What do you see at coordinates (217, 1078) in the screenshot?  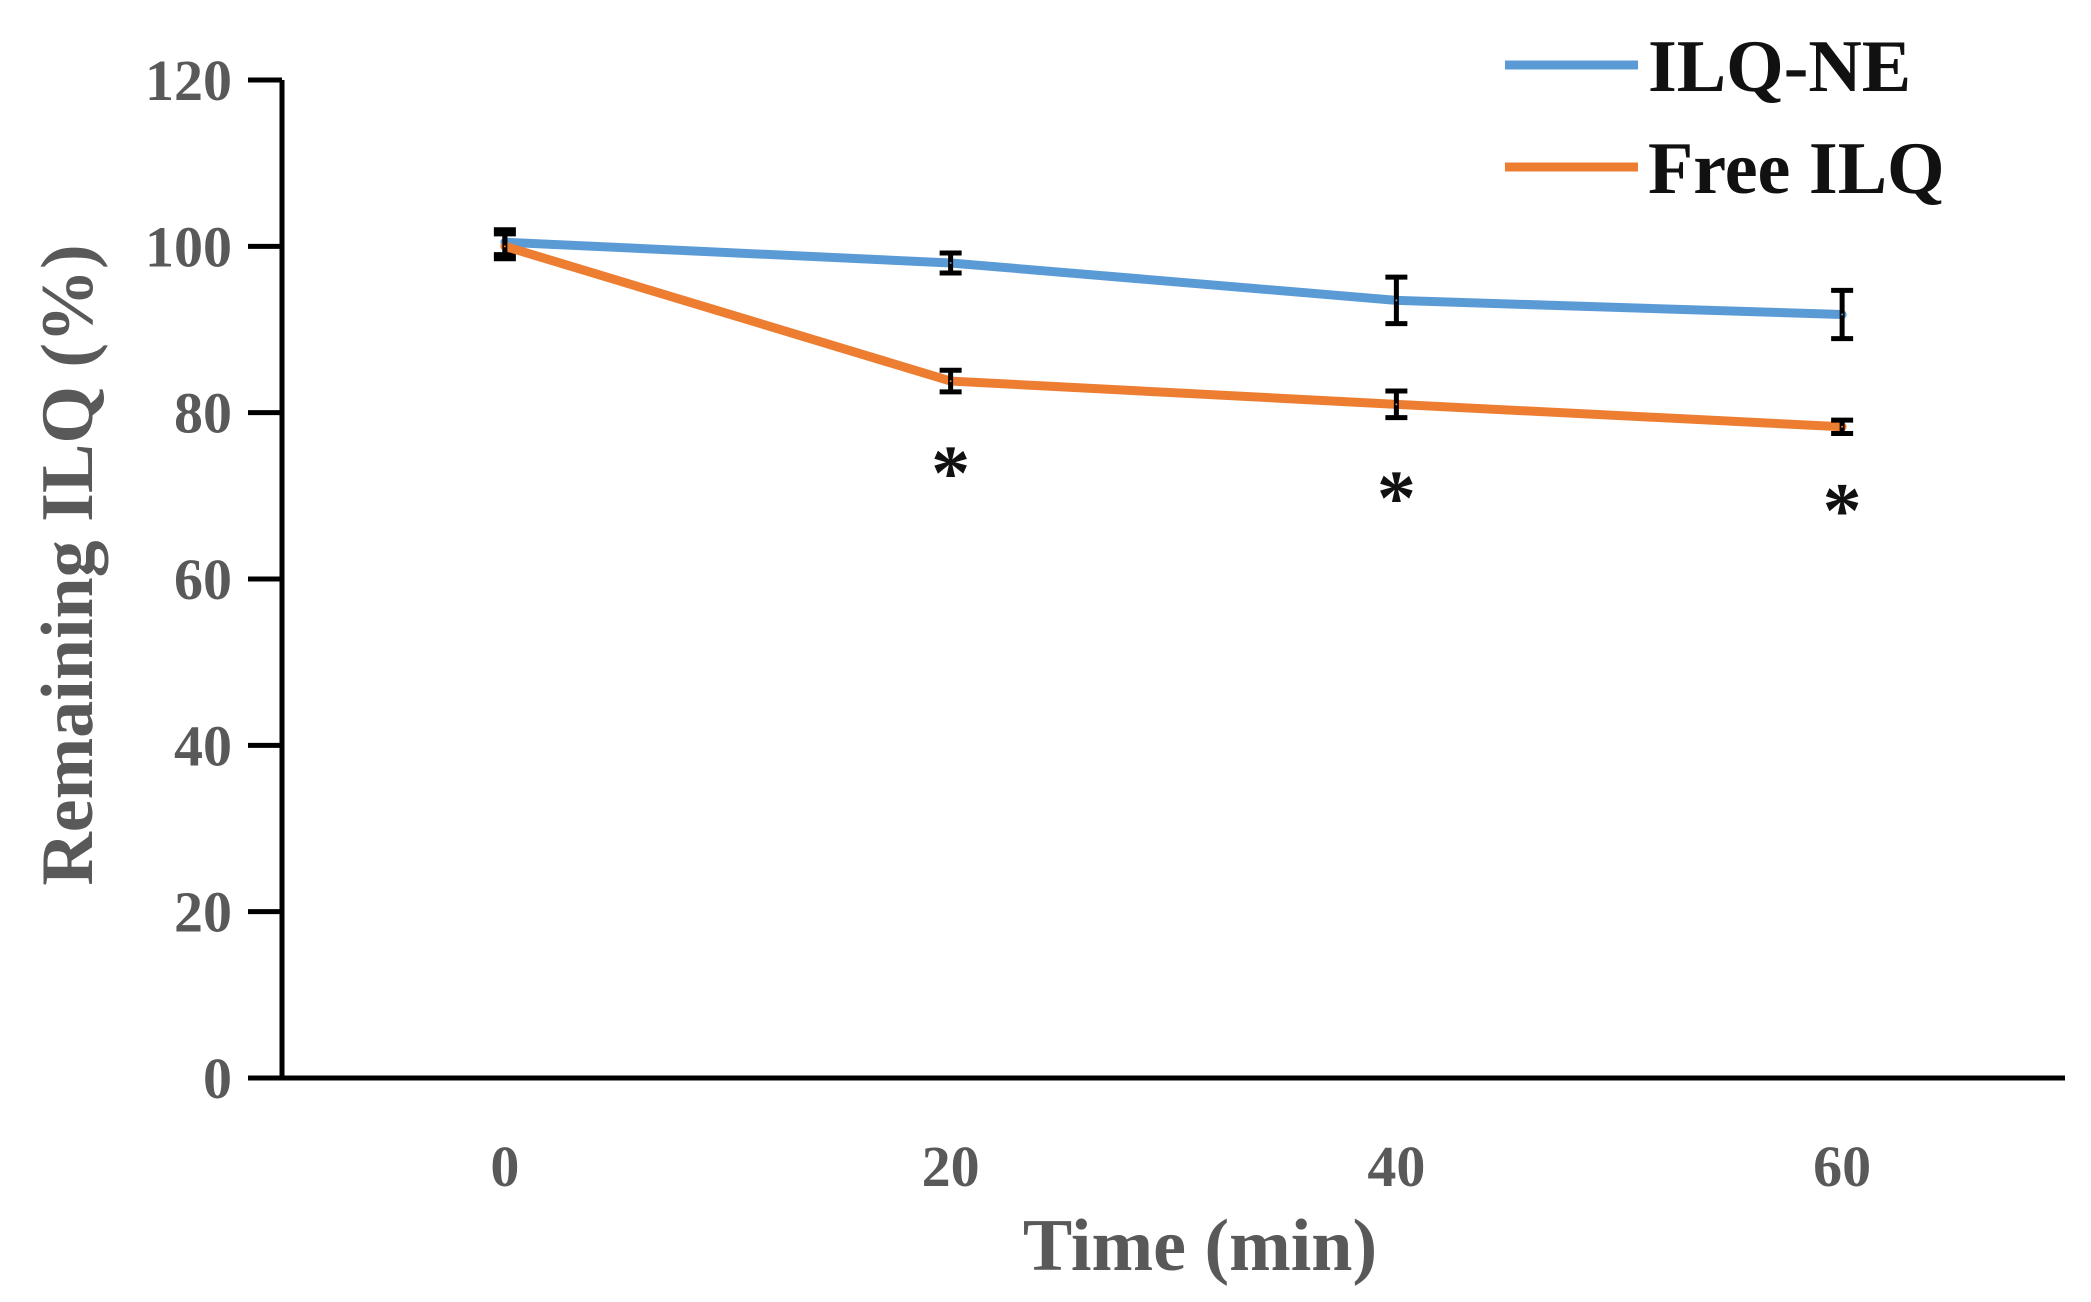 I see `y-tick-label: 0` at bounding box center [217, 1078].